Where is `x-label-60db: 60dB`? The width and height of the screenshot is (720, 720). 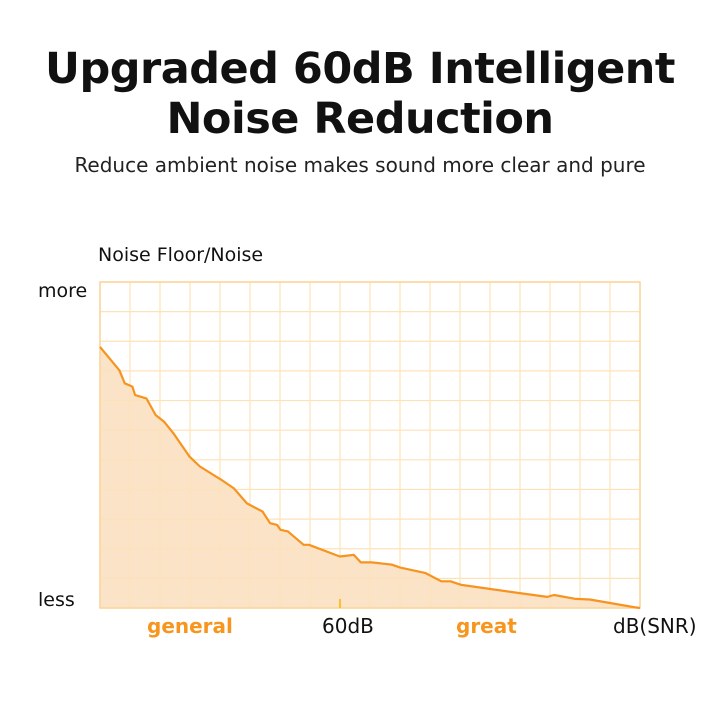 x-label-60db: 60dB is located at coordinates (348, 626).